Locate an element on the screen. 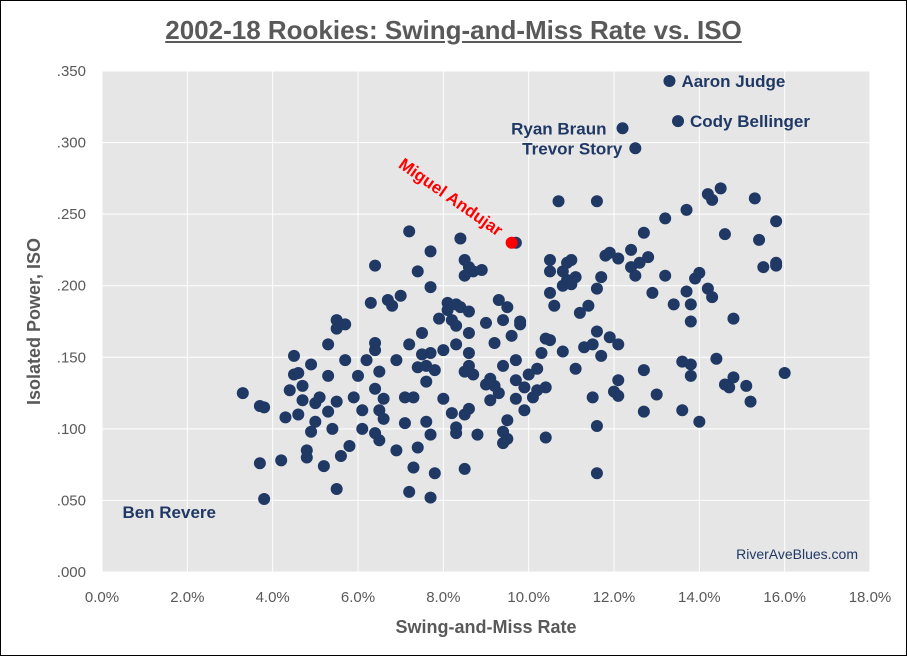  x-tick-label: 16.0% is located at coordinates (784, 597).